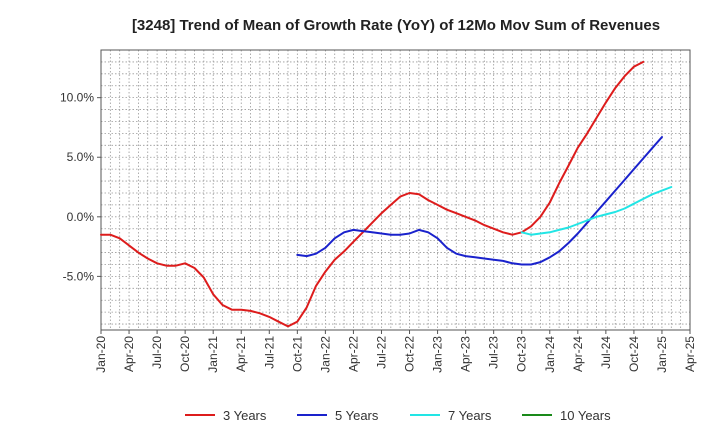 This screenshot has width=720, height=440. What do you see at coordinates (357, 415) in the screenshot?
I see `legend-label: 5 Years` at bounding box center [357, 415].